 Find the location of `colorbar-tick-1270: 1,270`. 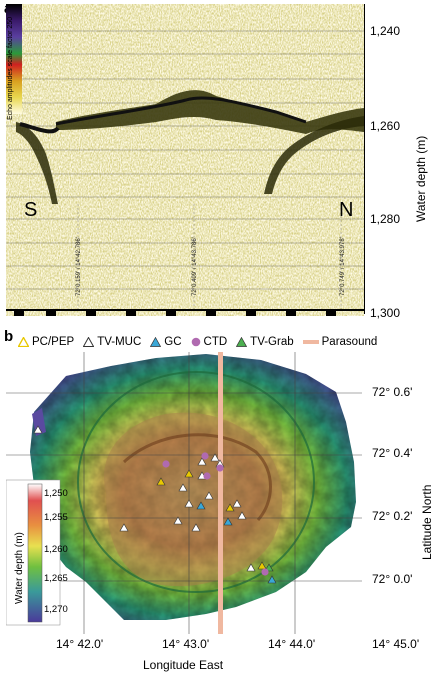

colorbar-tick-1270: 1,270 is located at coordinates (56, 609).